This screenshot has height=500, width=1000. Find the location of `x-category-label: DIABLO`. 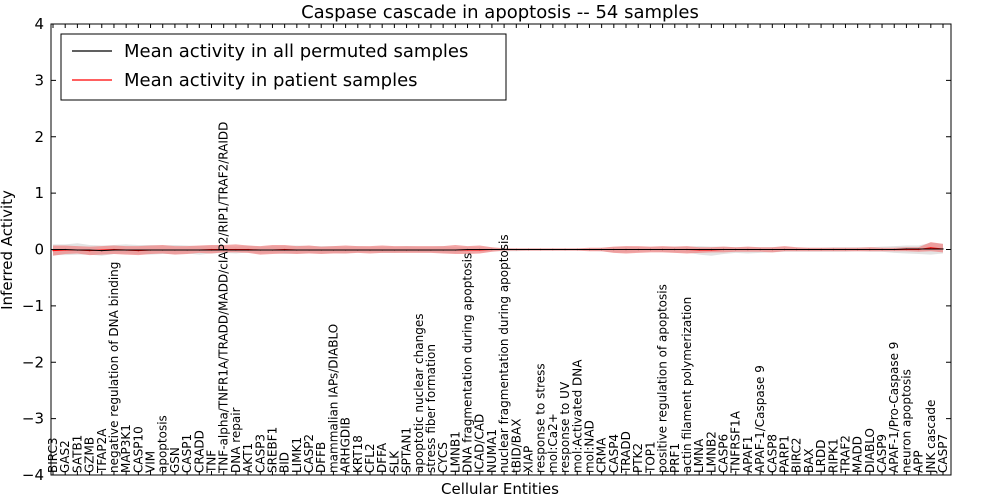

x-category-label: DIABLO is located at coordinates (870, 450).